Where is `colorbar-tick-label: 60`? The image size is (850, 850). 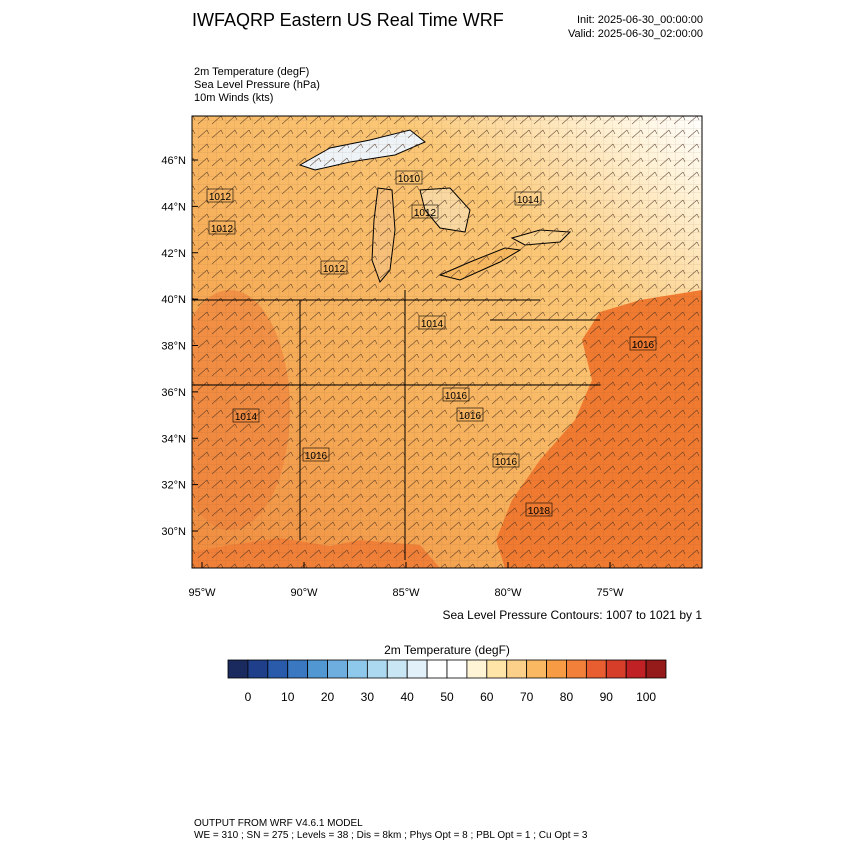
colorbar-tick-label: 60 is located at coordinates (487, 697).